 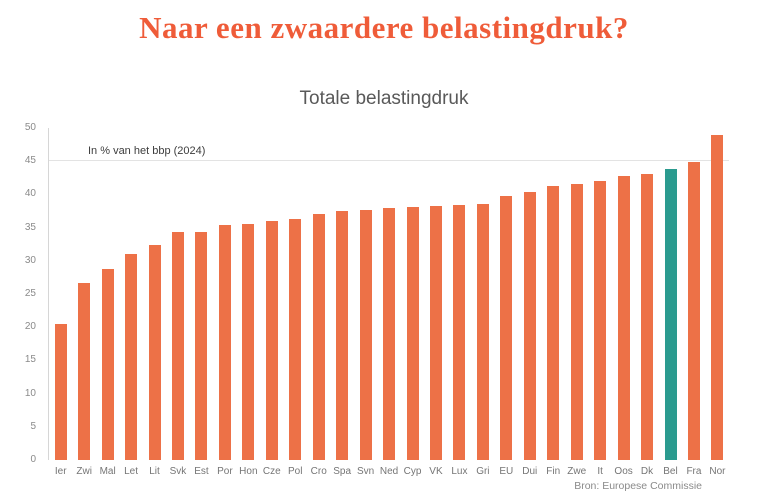 What do you see at coordinates (638, 486) in the screenshot?
I see `source-credit: Bron: Europese Commissie` at bounding box center [638, 486].